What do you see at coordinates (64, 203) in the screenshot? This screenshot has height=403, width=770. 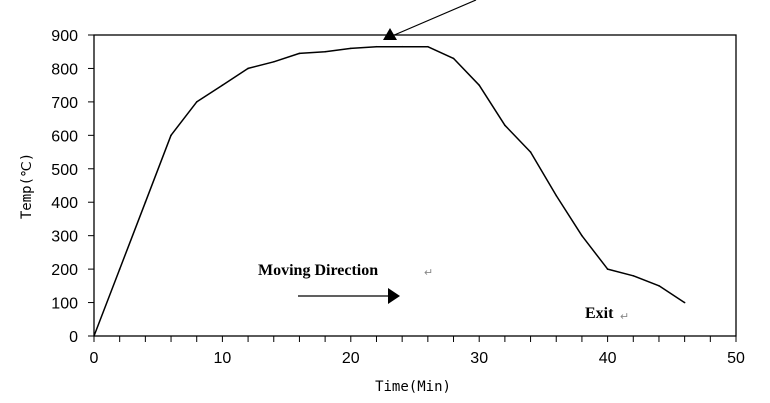 I see `y-tick-label-400: 400` at bounding box center [64, 203].